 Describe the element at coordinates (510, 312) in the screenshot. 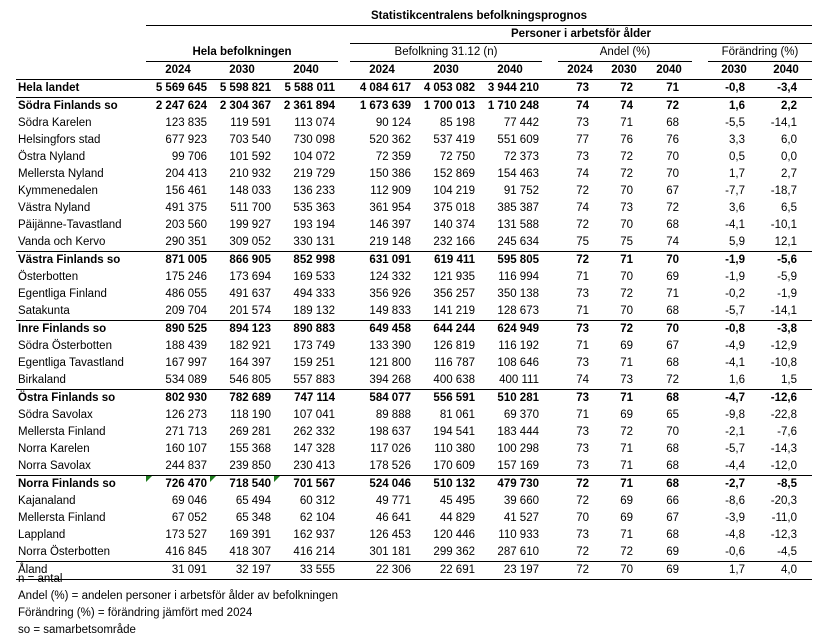

I see `cell-working-2040: 128 673` at that location.